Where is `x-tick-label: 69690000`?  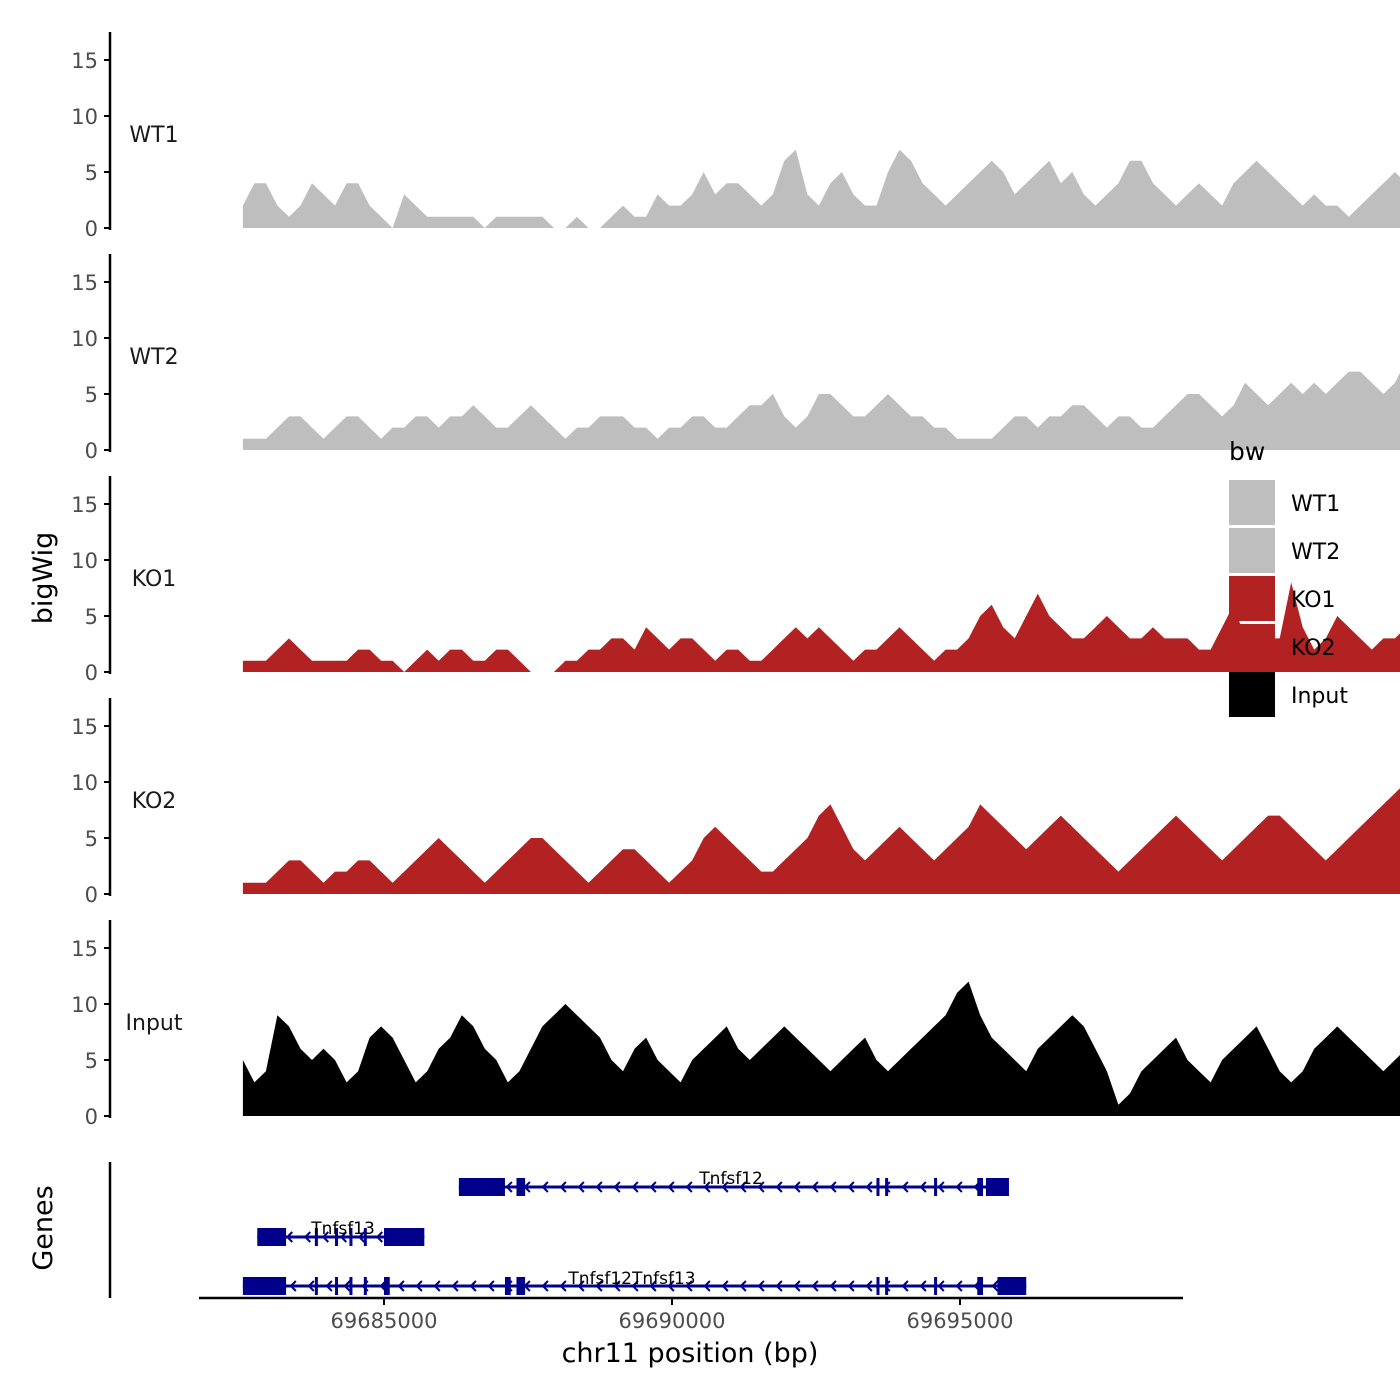 x-tick-label: 69690000 is located at coordinates (672, 1321).